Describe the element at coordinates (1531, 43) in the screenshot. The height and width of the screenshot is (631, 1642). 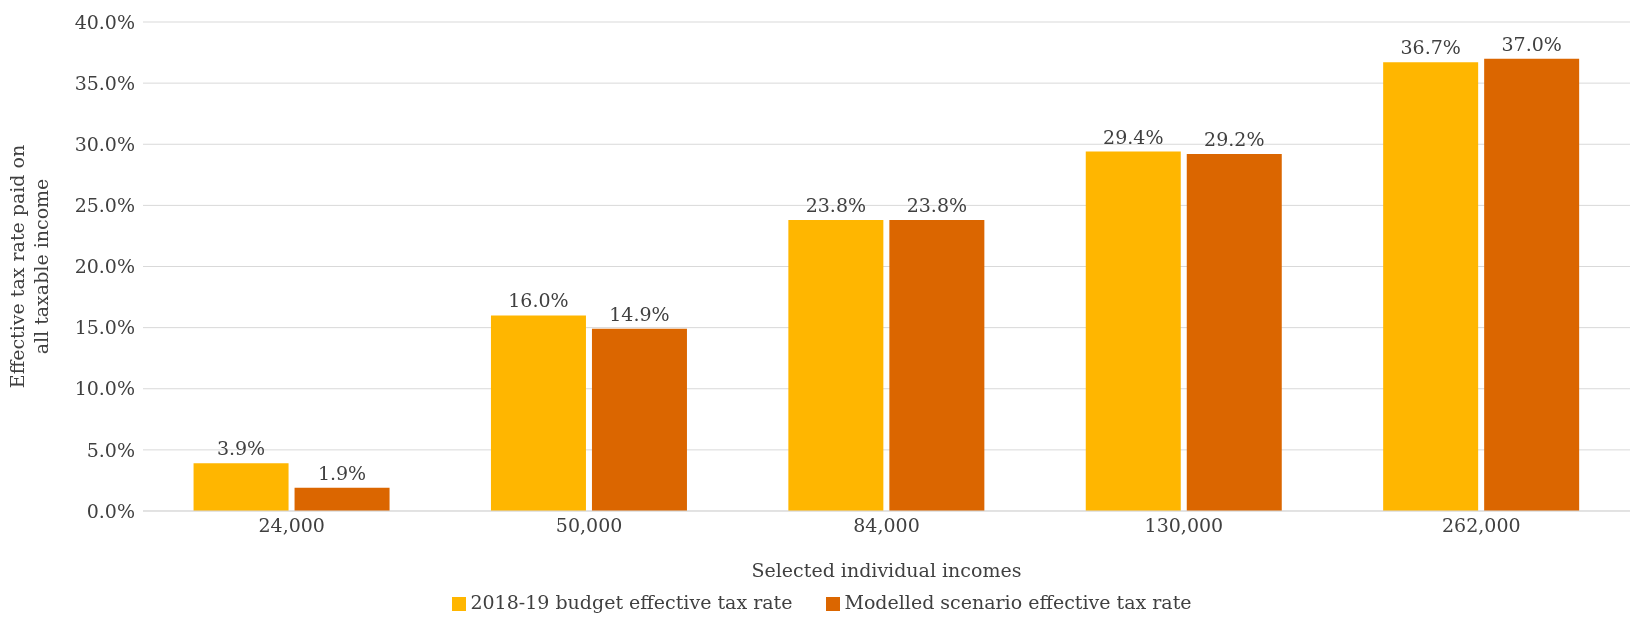
I see `data-label: 37.0%` at that location.